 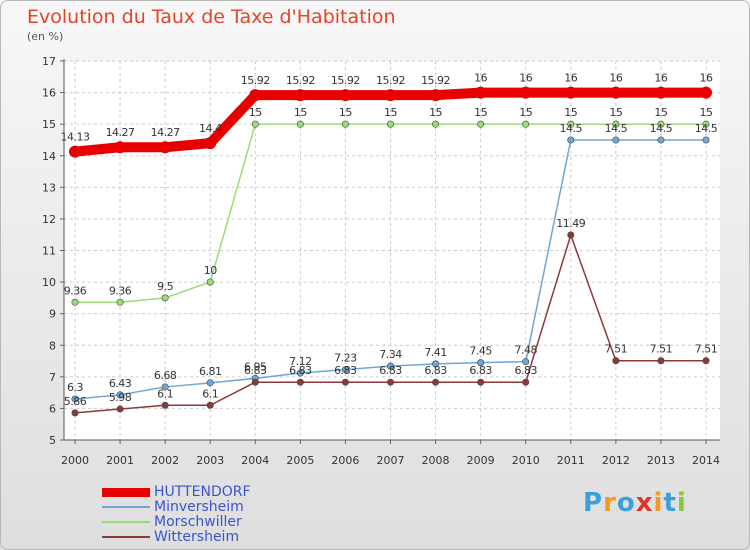 What do you see at coordinates (210, 460) in the screenshot?
I see `x-tick-label: 2003` at bounding box center [210, 460].